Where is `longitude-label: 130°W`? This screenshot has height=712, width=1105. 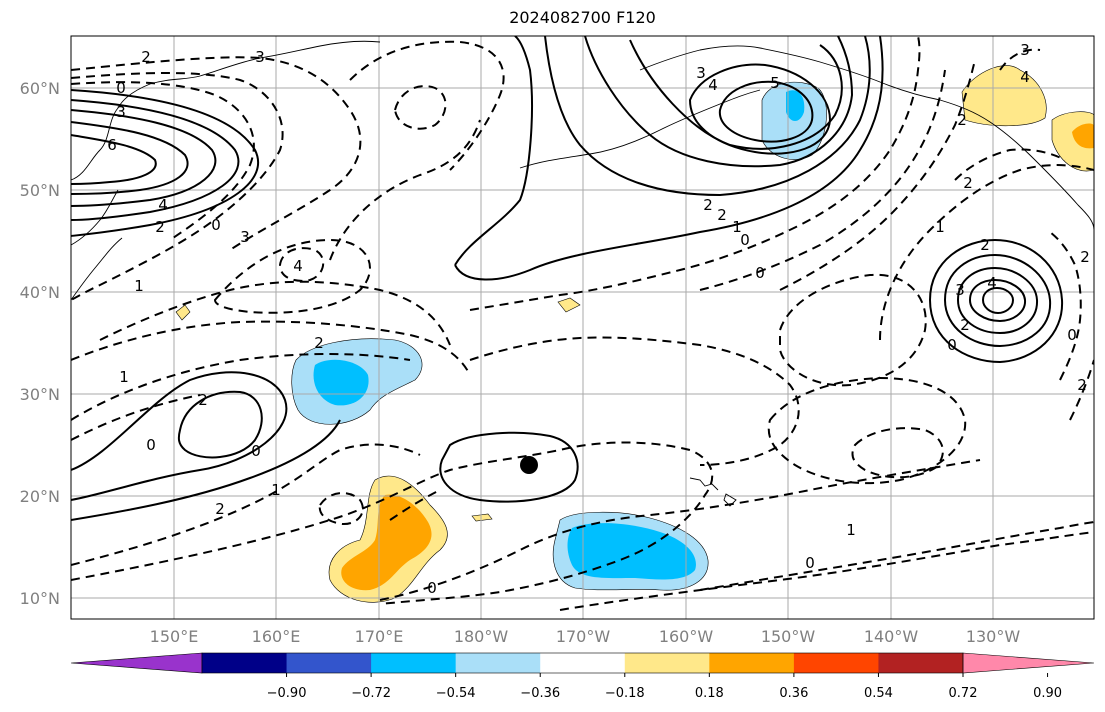 longitude-label: 130°W is located at coordinates (993, 636).